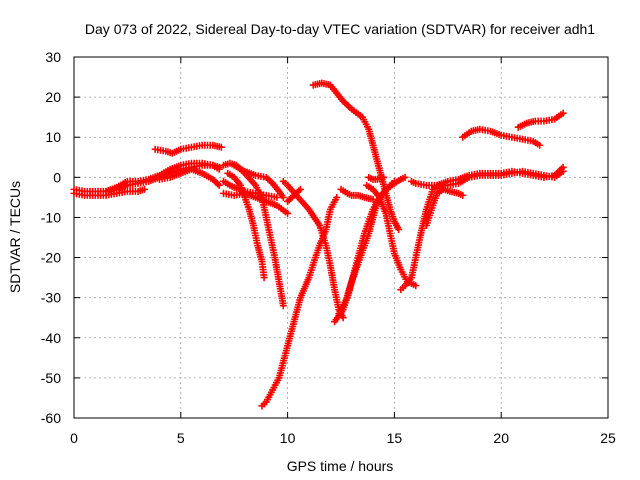 The height and width of the screenshot is (480, 640). What do you see at coordinates (51, 338) in the screenshot?
I see `y-tick-label: -40` at bounding box center [51, 338].